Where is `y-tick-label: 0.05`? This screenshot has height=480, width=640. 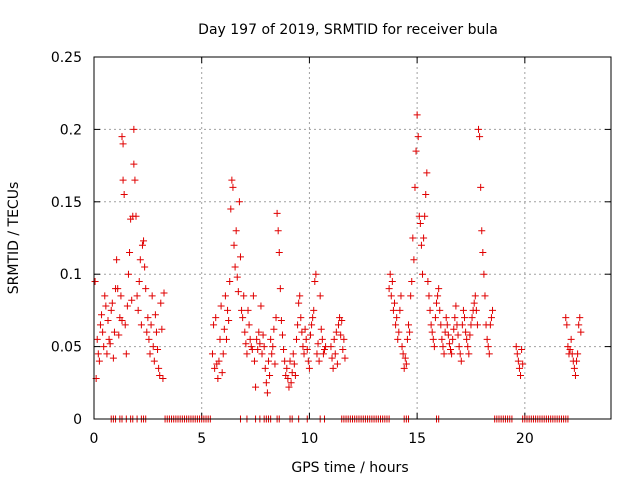 y-tick-label: 0.05 is located at coordinates (66, 348).